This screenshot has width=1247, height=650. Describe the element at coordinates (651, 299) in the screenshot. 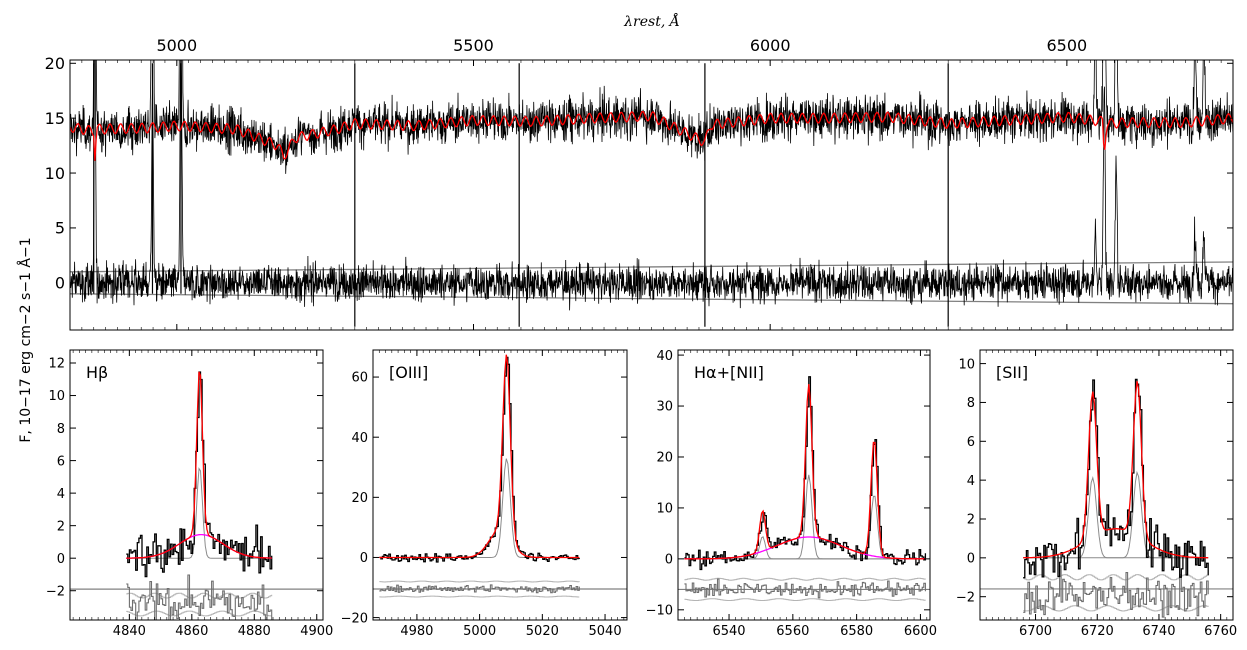

I see `lower-error-envelope` at that location.